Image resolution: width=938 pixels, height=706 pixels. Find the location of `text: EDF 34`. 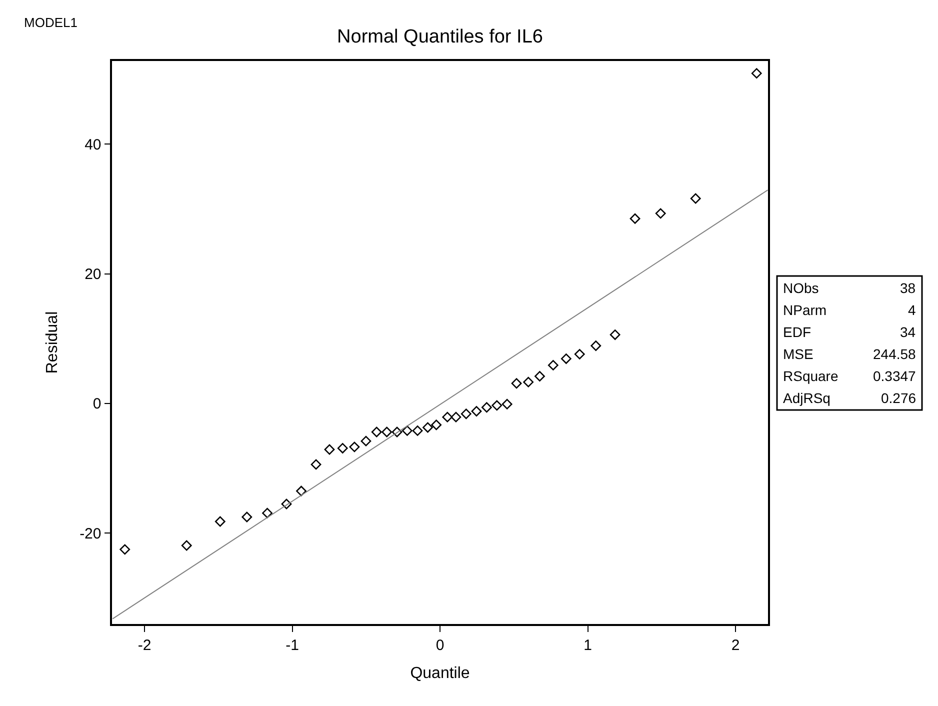

text: EDF 34 is located at coordinates (849, 332).